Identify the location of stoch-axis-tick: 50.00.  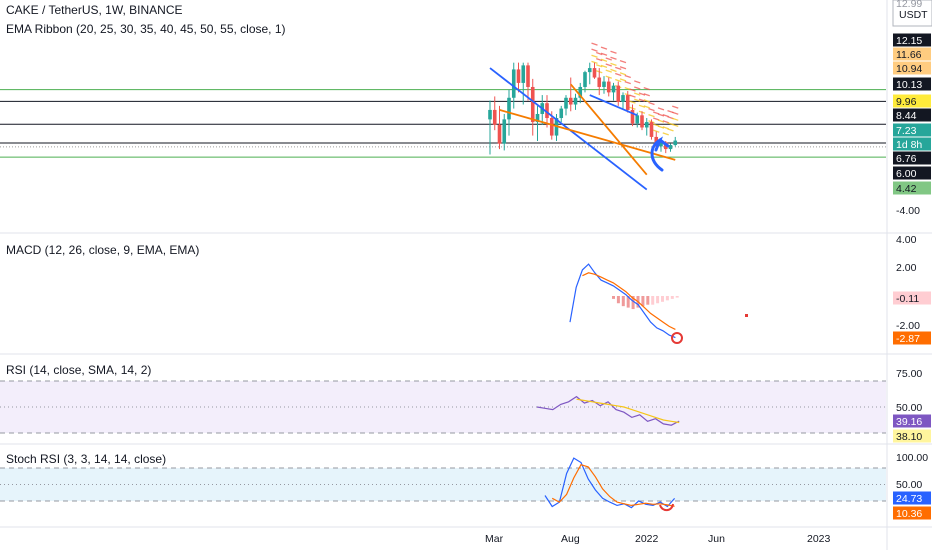
(909, 485).